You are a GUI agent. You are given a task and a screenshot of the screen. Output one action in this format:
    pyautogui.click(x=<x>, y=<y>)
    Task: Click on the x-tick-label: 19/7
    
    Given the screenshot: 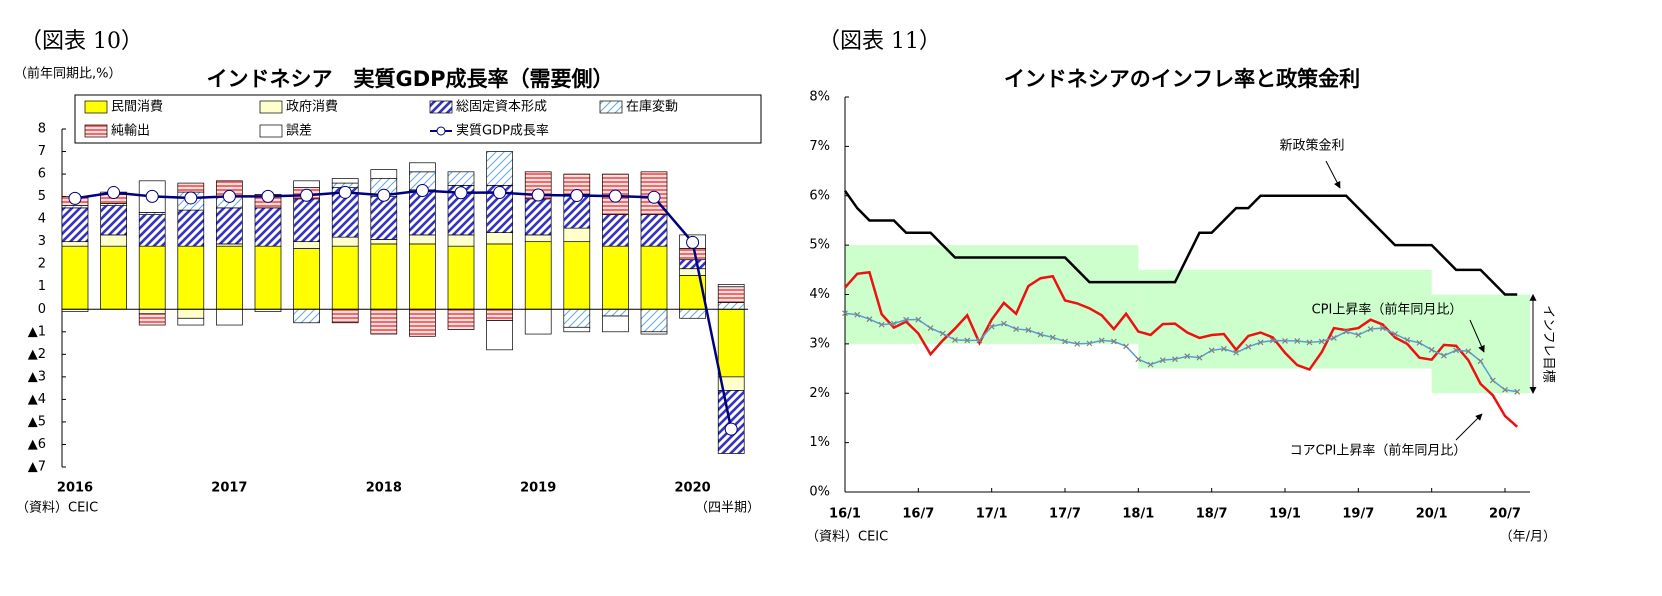 What is the action you would take?
    pyautogui.click(x=1358, y=514)
    